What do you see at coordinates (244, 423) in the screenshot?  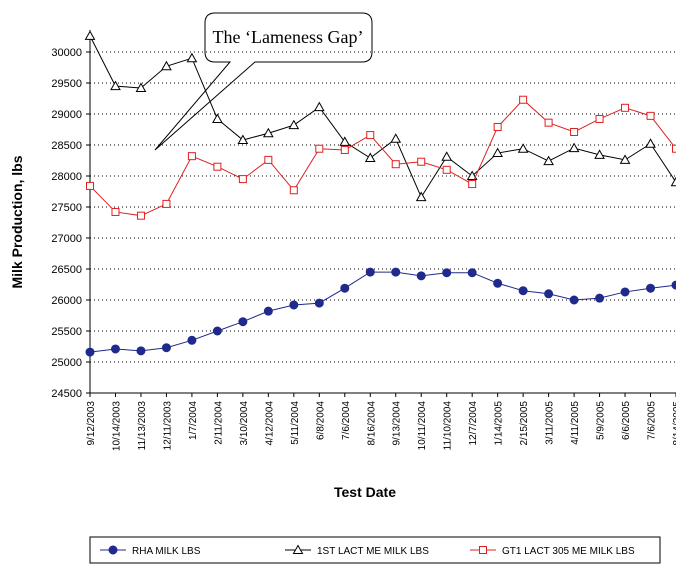 I see `x-tick-label: 3/10/2004` at bounding box center [244, 423].